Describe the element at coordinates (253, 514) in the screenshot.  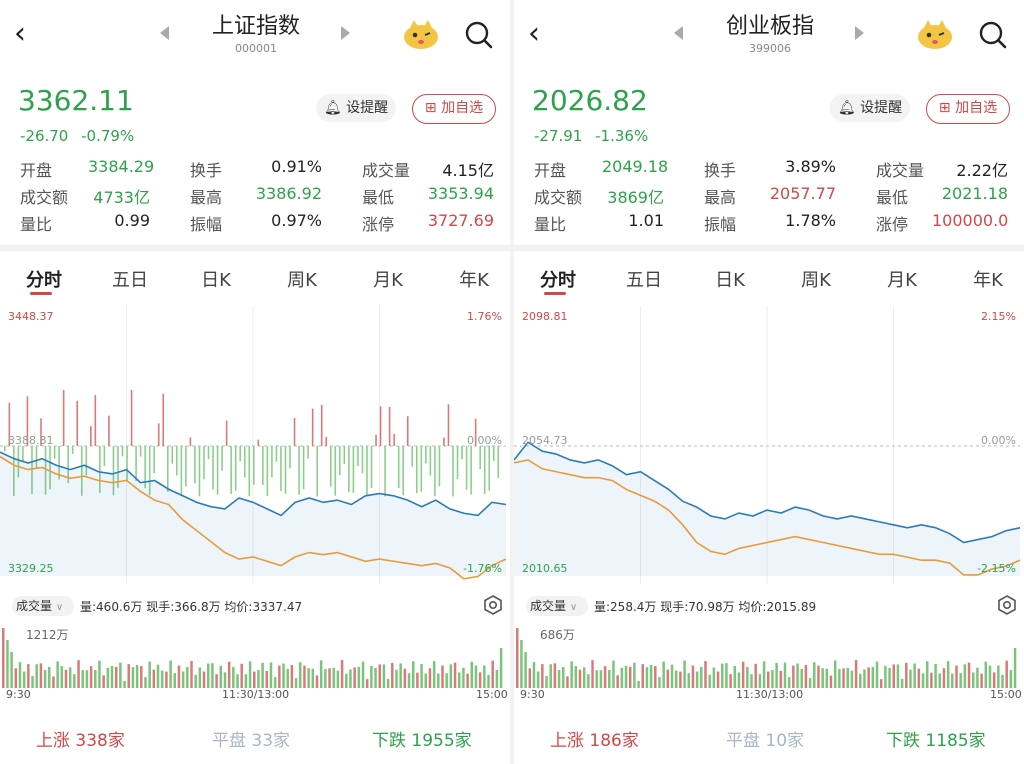
I see `price-area` at that location.